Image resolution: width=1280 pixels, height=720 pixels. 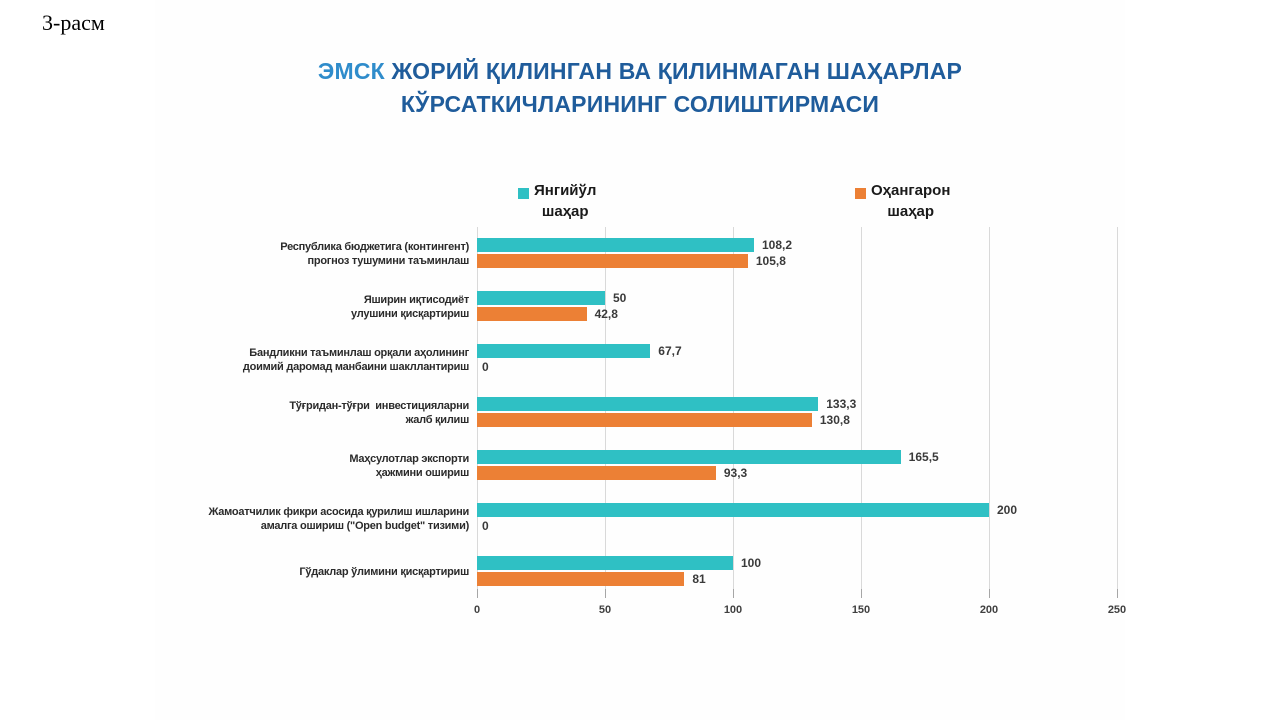 What do you see at coordinates (861, 610) in the screenshot?
I see `axis-tick-label: 150` at bounding box center [861, 610].